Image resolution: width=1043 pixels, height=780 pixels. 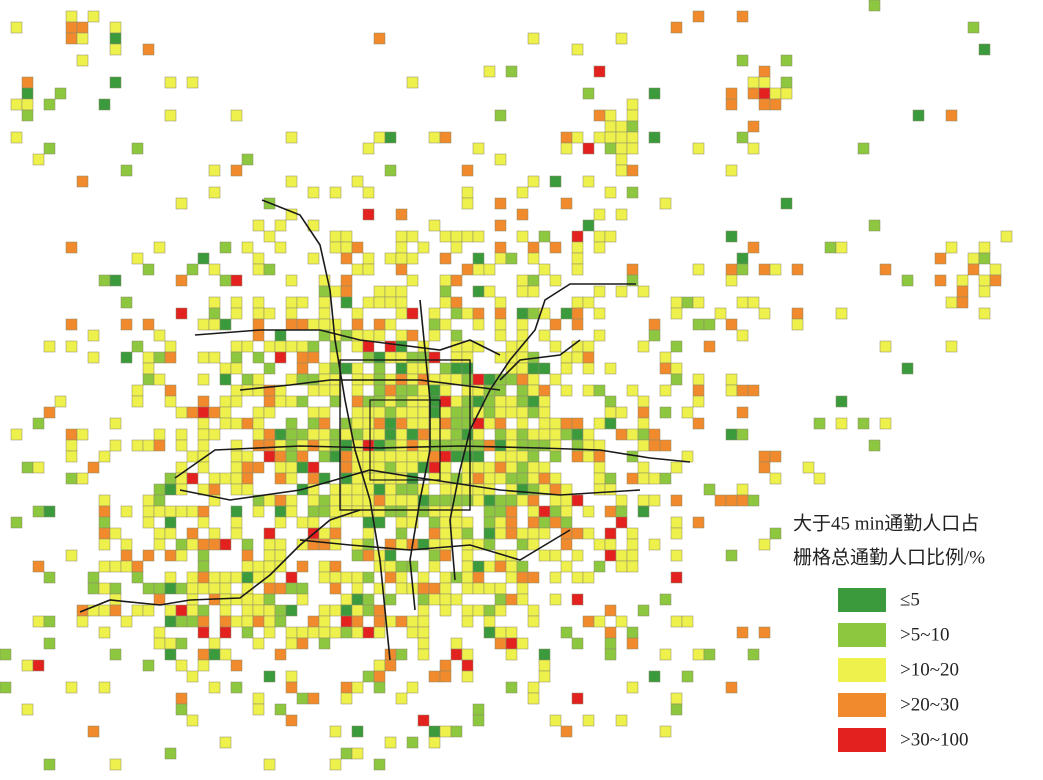 I want to click on legend-swatch, so click(x=862, y=600).